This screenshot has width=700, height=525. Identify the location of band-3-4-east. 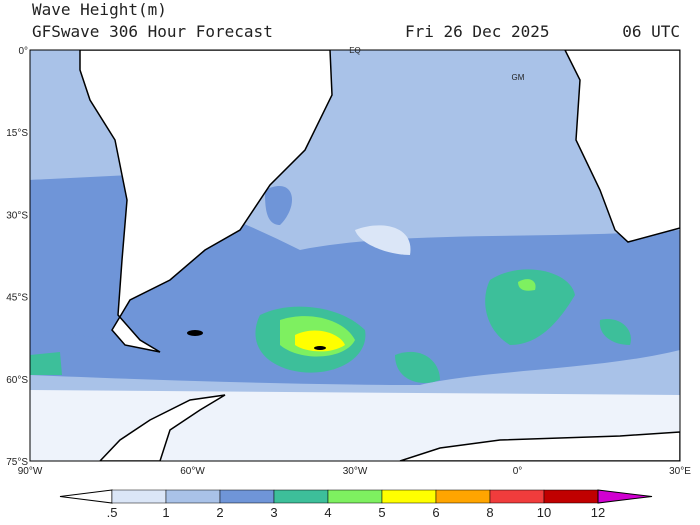
(530, 307).